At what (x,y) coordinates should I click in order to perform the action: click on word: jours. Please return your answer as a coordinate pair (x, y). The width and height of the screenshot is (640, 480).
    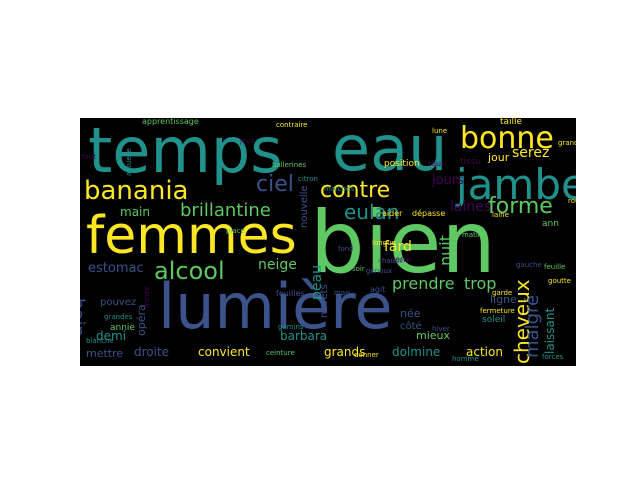
    Looking at the image, I should click on (448, 180).